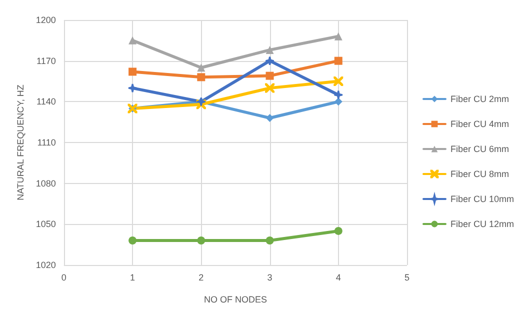 This screenshot has height=323, width=531. What do you see at coordinates (46, 224) in the screenshot?
I see `y-tick-label: 1050` at bounding box center [46, 224].